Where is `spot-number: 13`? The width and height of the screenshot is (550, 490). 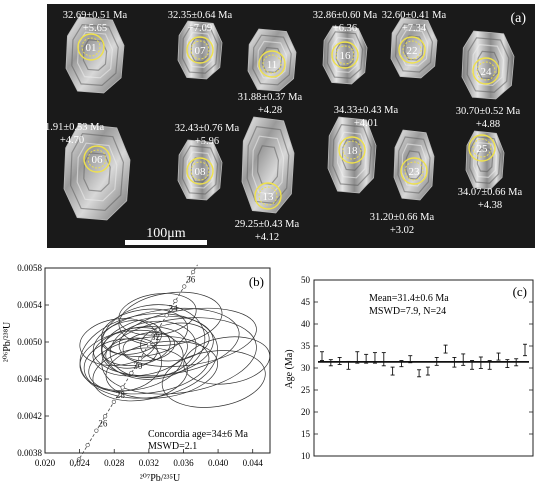
spot-number: 13 is located at coordinates (269, 197).